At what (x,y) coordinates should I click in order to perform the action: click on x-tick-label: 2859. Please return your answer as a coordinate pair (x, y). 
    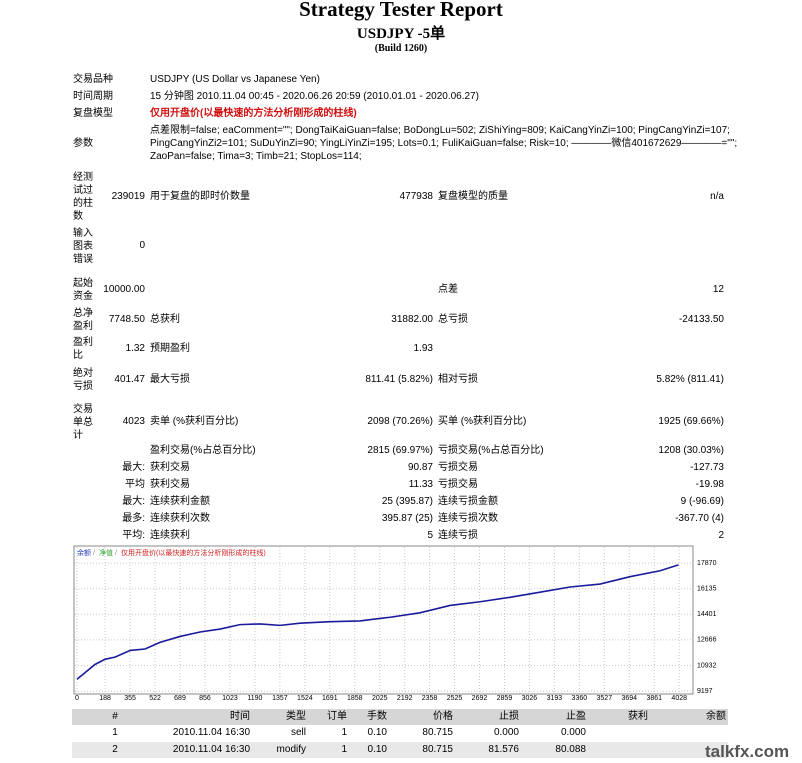
    Looking at the image, I should click on (505, 698).